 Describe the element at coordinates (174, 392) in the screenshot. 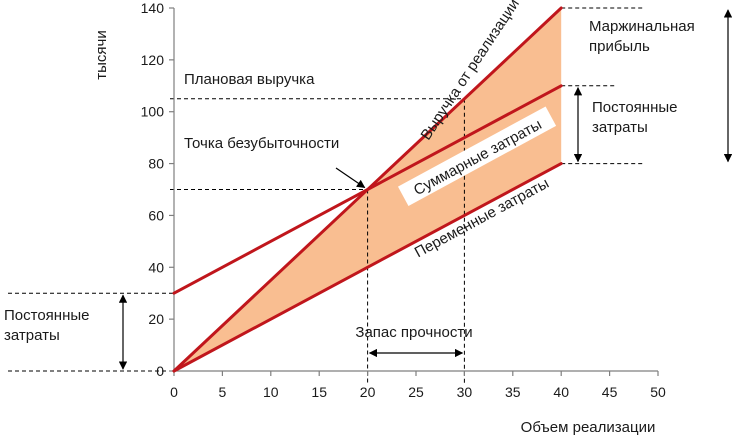

I see `x-tick-label: 0` at that location.